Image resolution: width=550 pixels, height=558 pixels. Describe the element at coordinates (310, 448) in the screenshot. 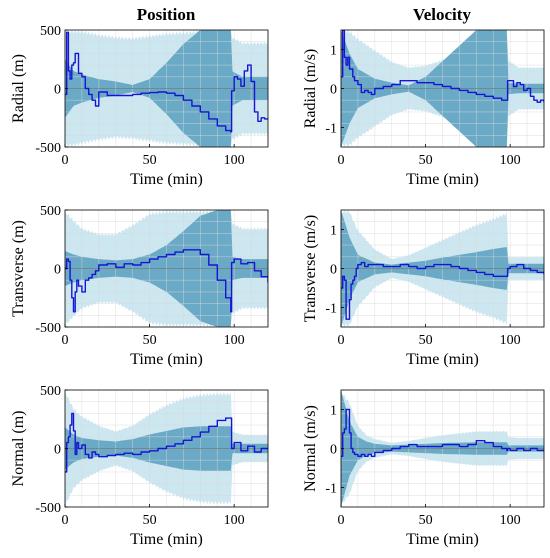

I see `y-axis-label: Normal (m/s)` at that location.